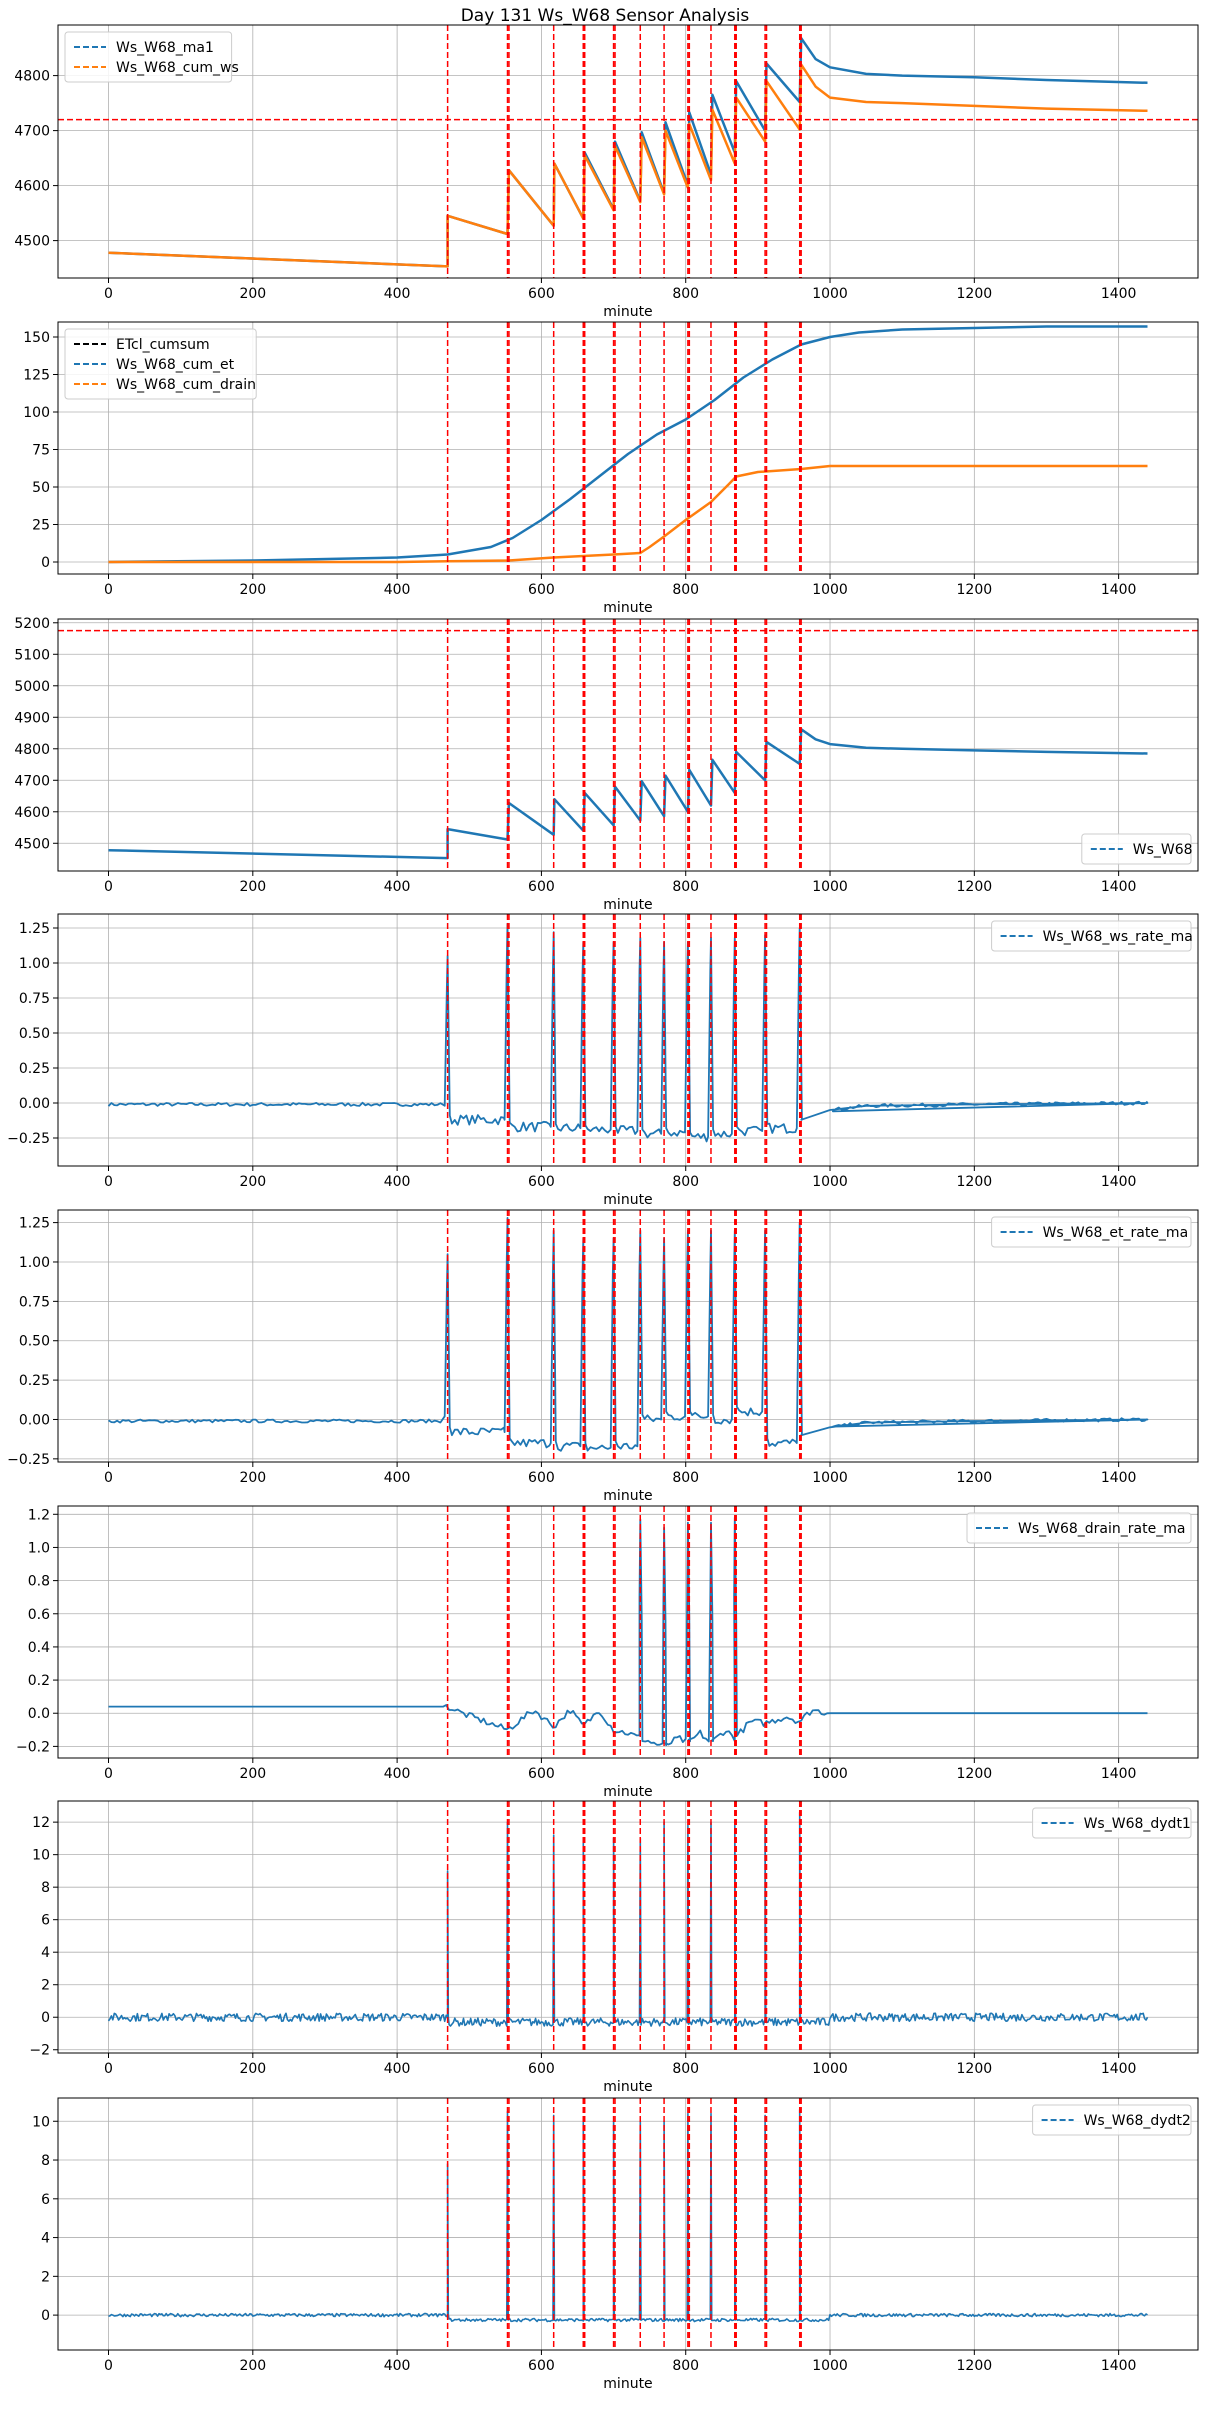 This screenshot has height=2411, width=1211. What do you see at coordinates (41, 1856) in the screenshot?
I see `y-tick-label: 10` at bounding box center [41, 1856].